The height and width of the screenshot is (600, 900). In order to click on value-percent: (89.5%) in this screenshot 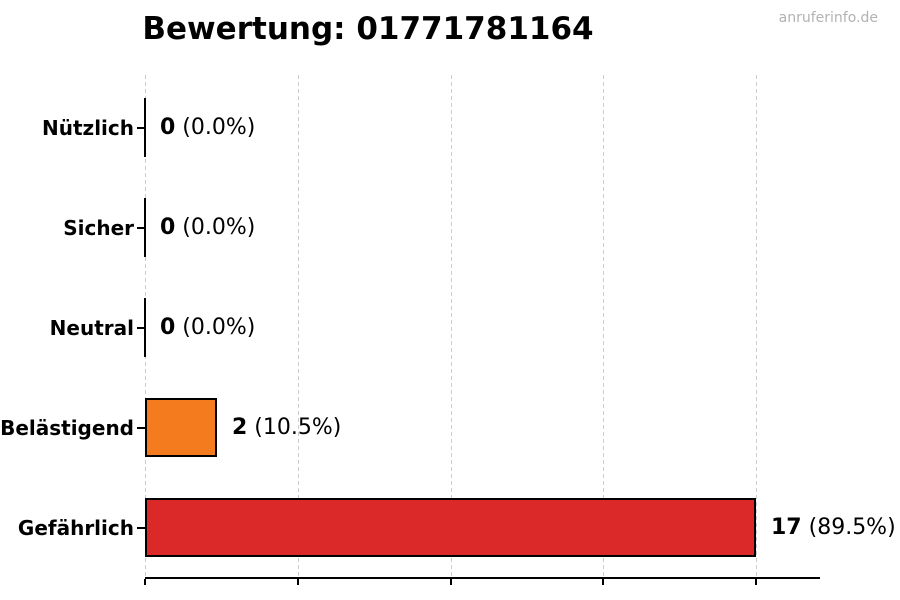, I will do `click(848, 527)`.